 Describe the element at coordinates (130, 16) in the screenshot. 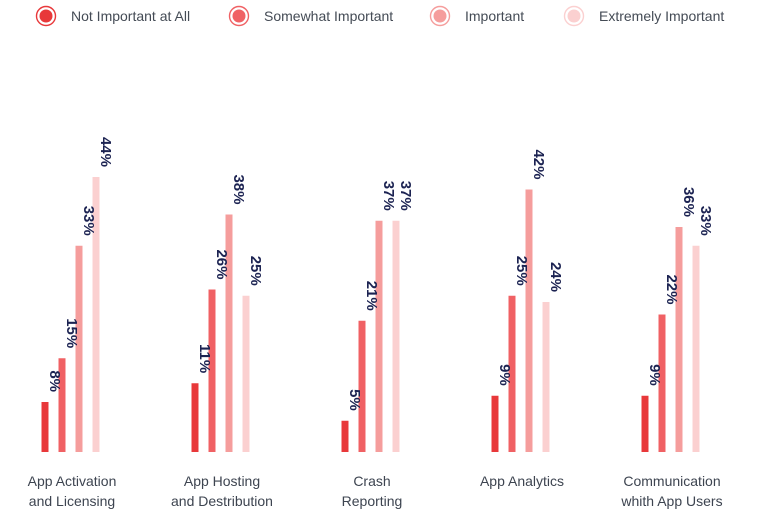

I see `legend-label: Not Important at All` at that location.